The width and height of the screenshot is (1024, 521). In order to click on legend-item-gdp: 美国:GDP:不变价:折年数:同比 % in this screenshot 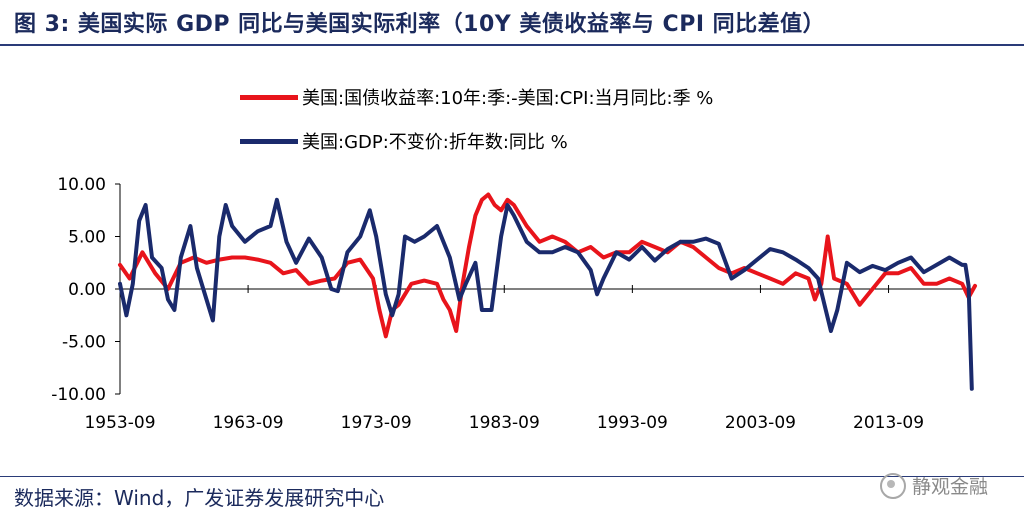, I will do `click(476, 141)`.